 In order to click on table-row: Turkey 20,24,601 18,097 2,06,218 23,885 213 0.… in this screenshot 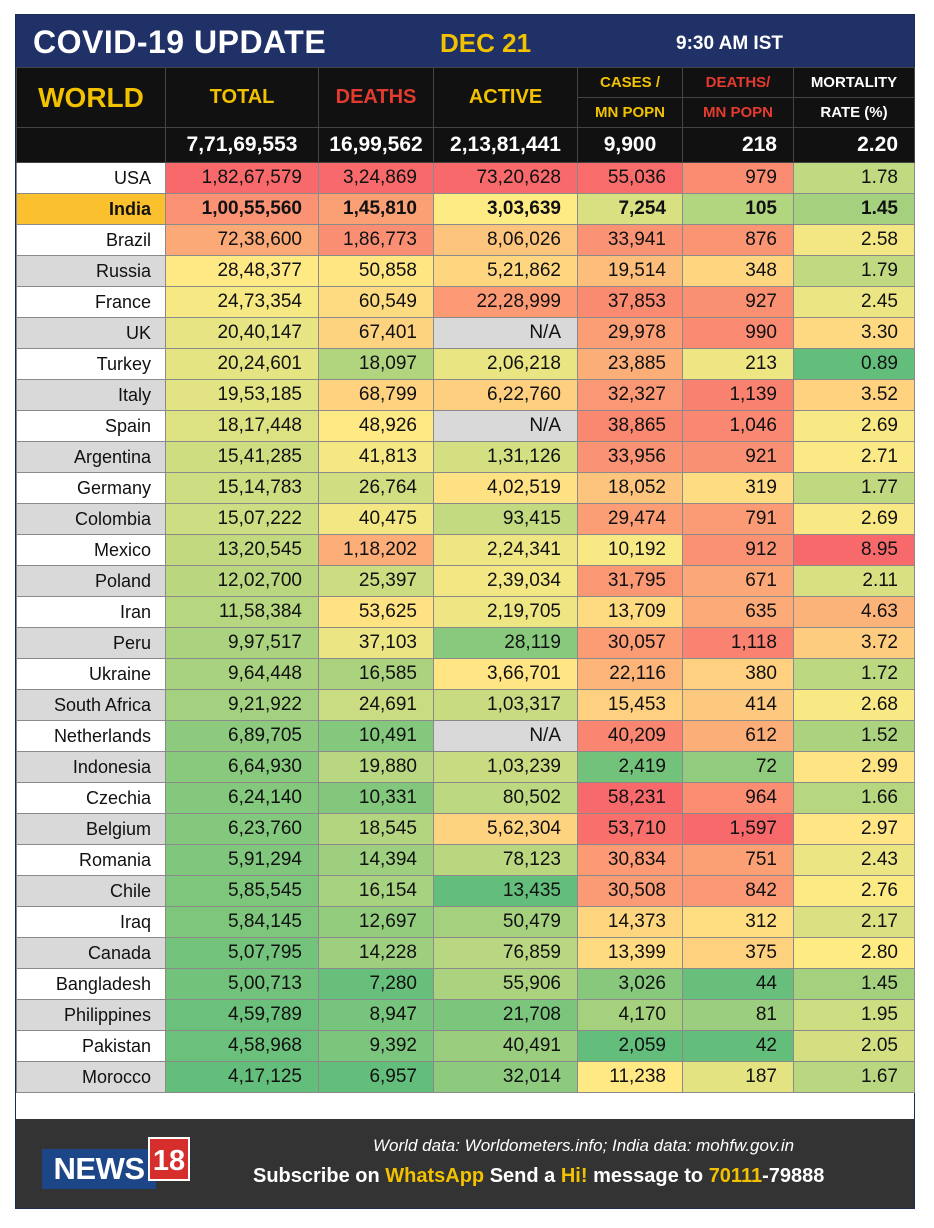, I will do `click(465, 364)`.